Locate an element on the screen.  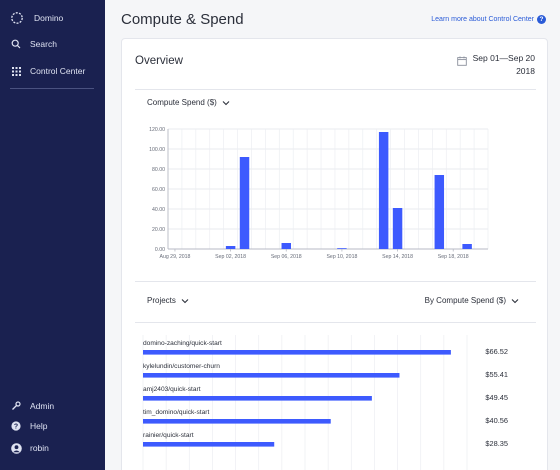
y-tick-label: 80.00 is located at coordinates (158, 170).